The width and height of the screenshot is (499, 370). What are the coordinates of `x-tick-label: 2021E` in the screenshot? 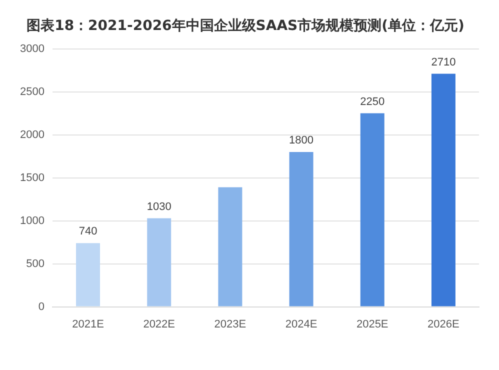 It's located at (88, 324).